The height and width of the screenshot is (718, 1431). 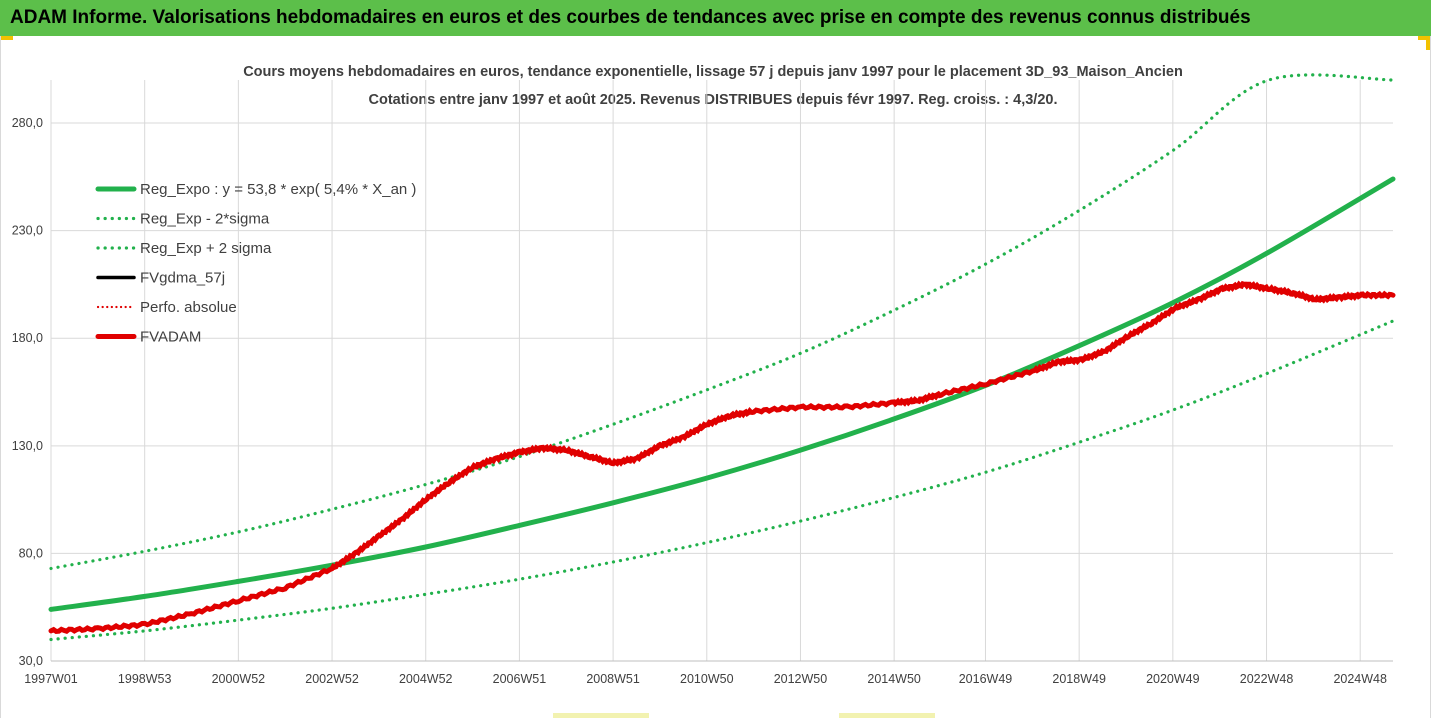 I want to click on corner-mark-right, so click(x=1428, y=43).